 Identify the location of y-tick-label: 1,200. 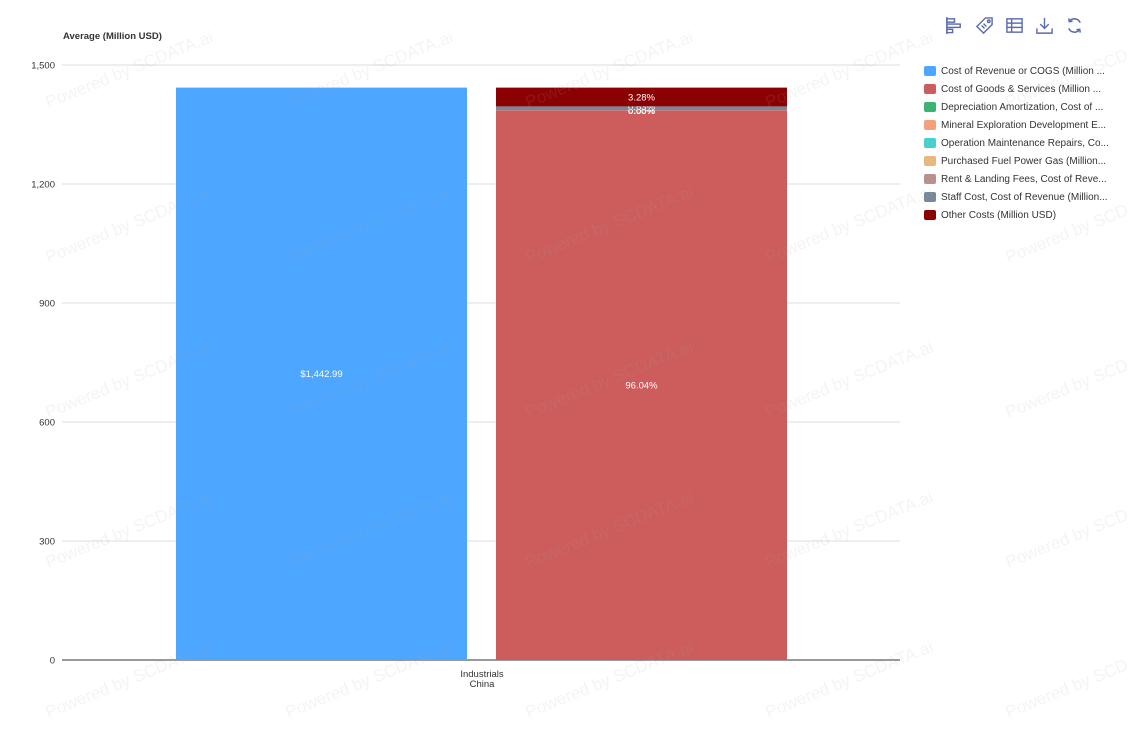
(43, 185).